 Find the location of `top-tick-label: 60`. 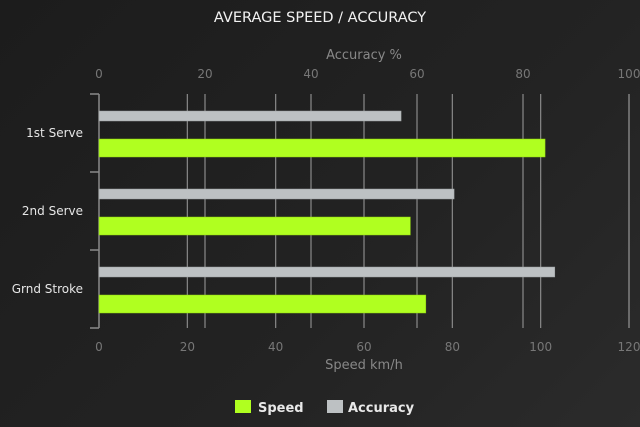

top-tick-label: 60 is located at coordinates (416, 74).